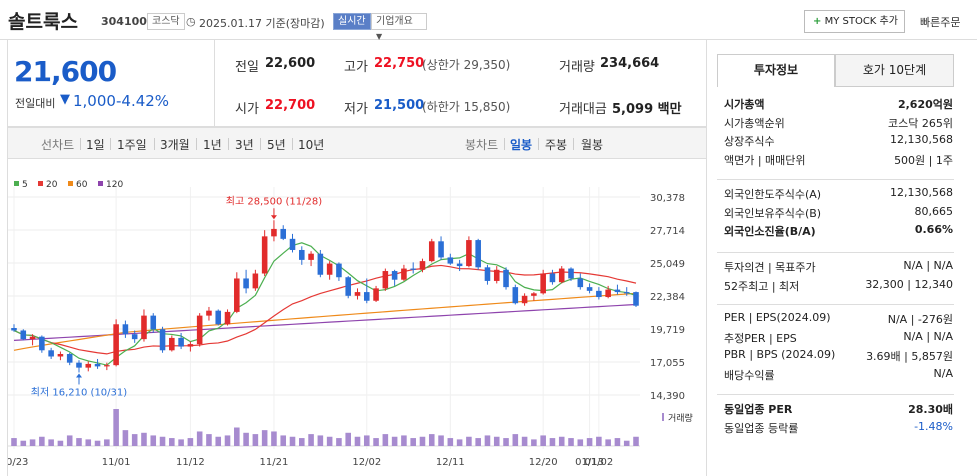 Image resolution: width=977 pixels, height=476 pixels. Describe the element at coordinates (894, 70) in the screenshot. I see `tab-hoga-10: 호가 10단계` at that location.